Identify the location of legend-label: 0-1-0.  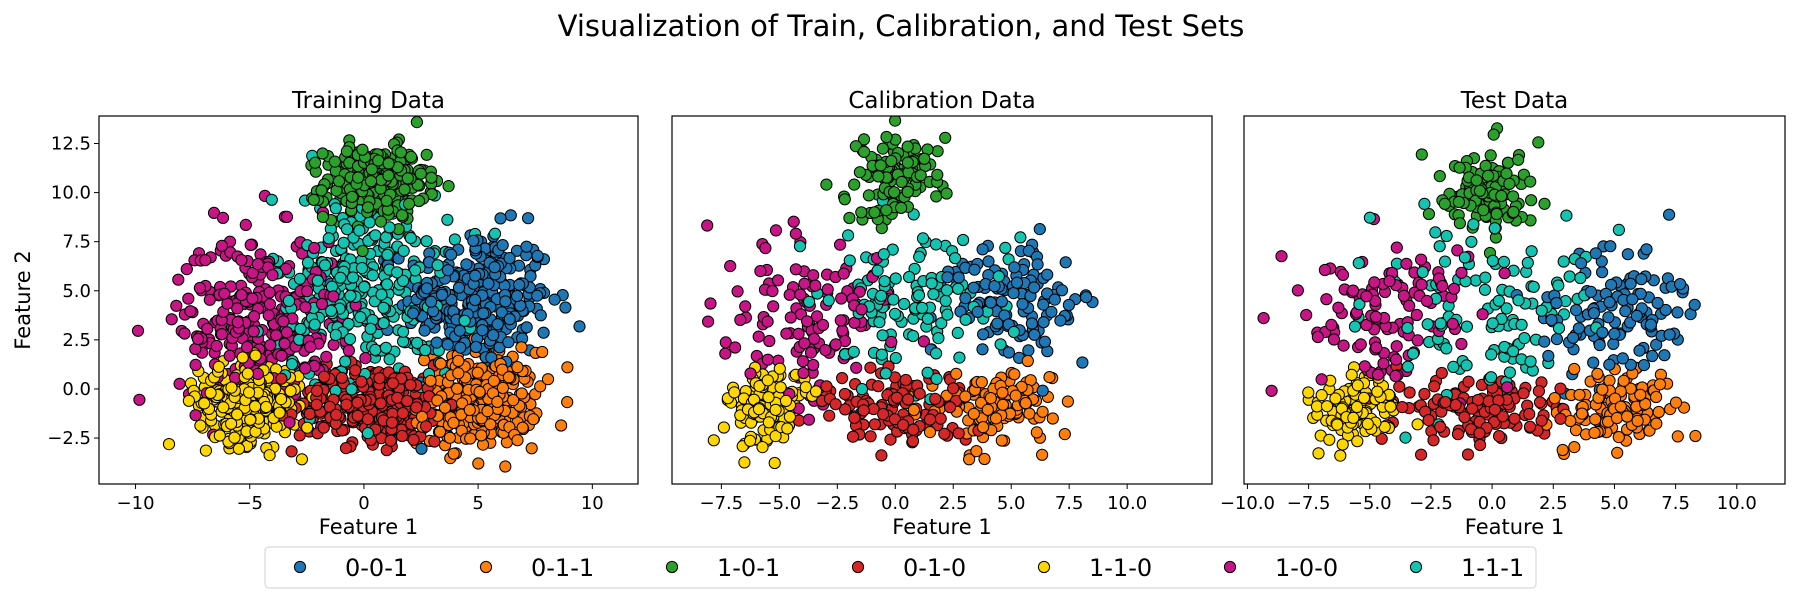
(934, 568).